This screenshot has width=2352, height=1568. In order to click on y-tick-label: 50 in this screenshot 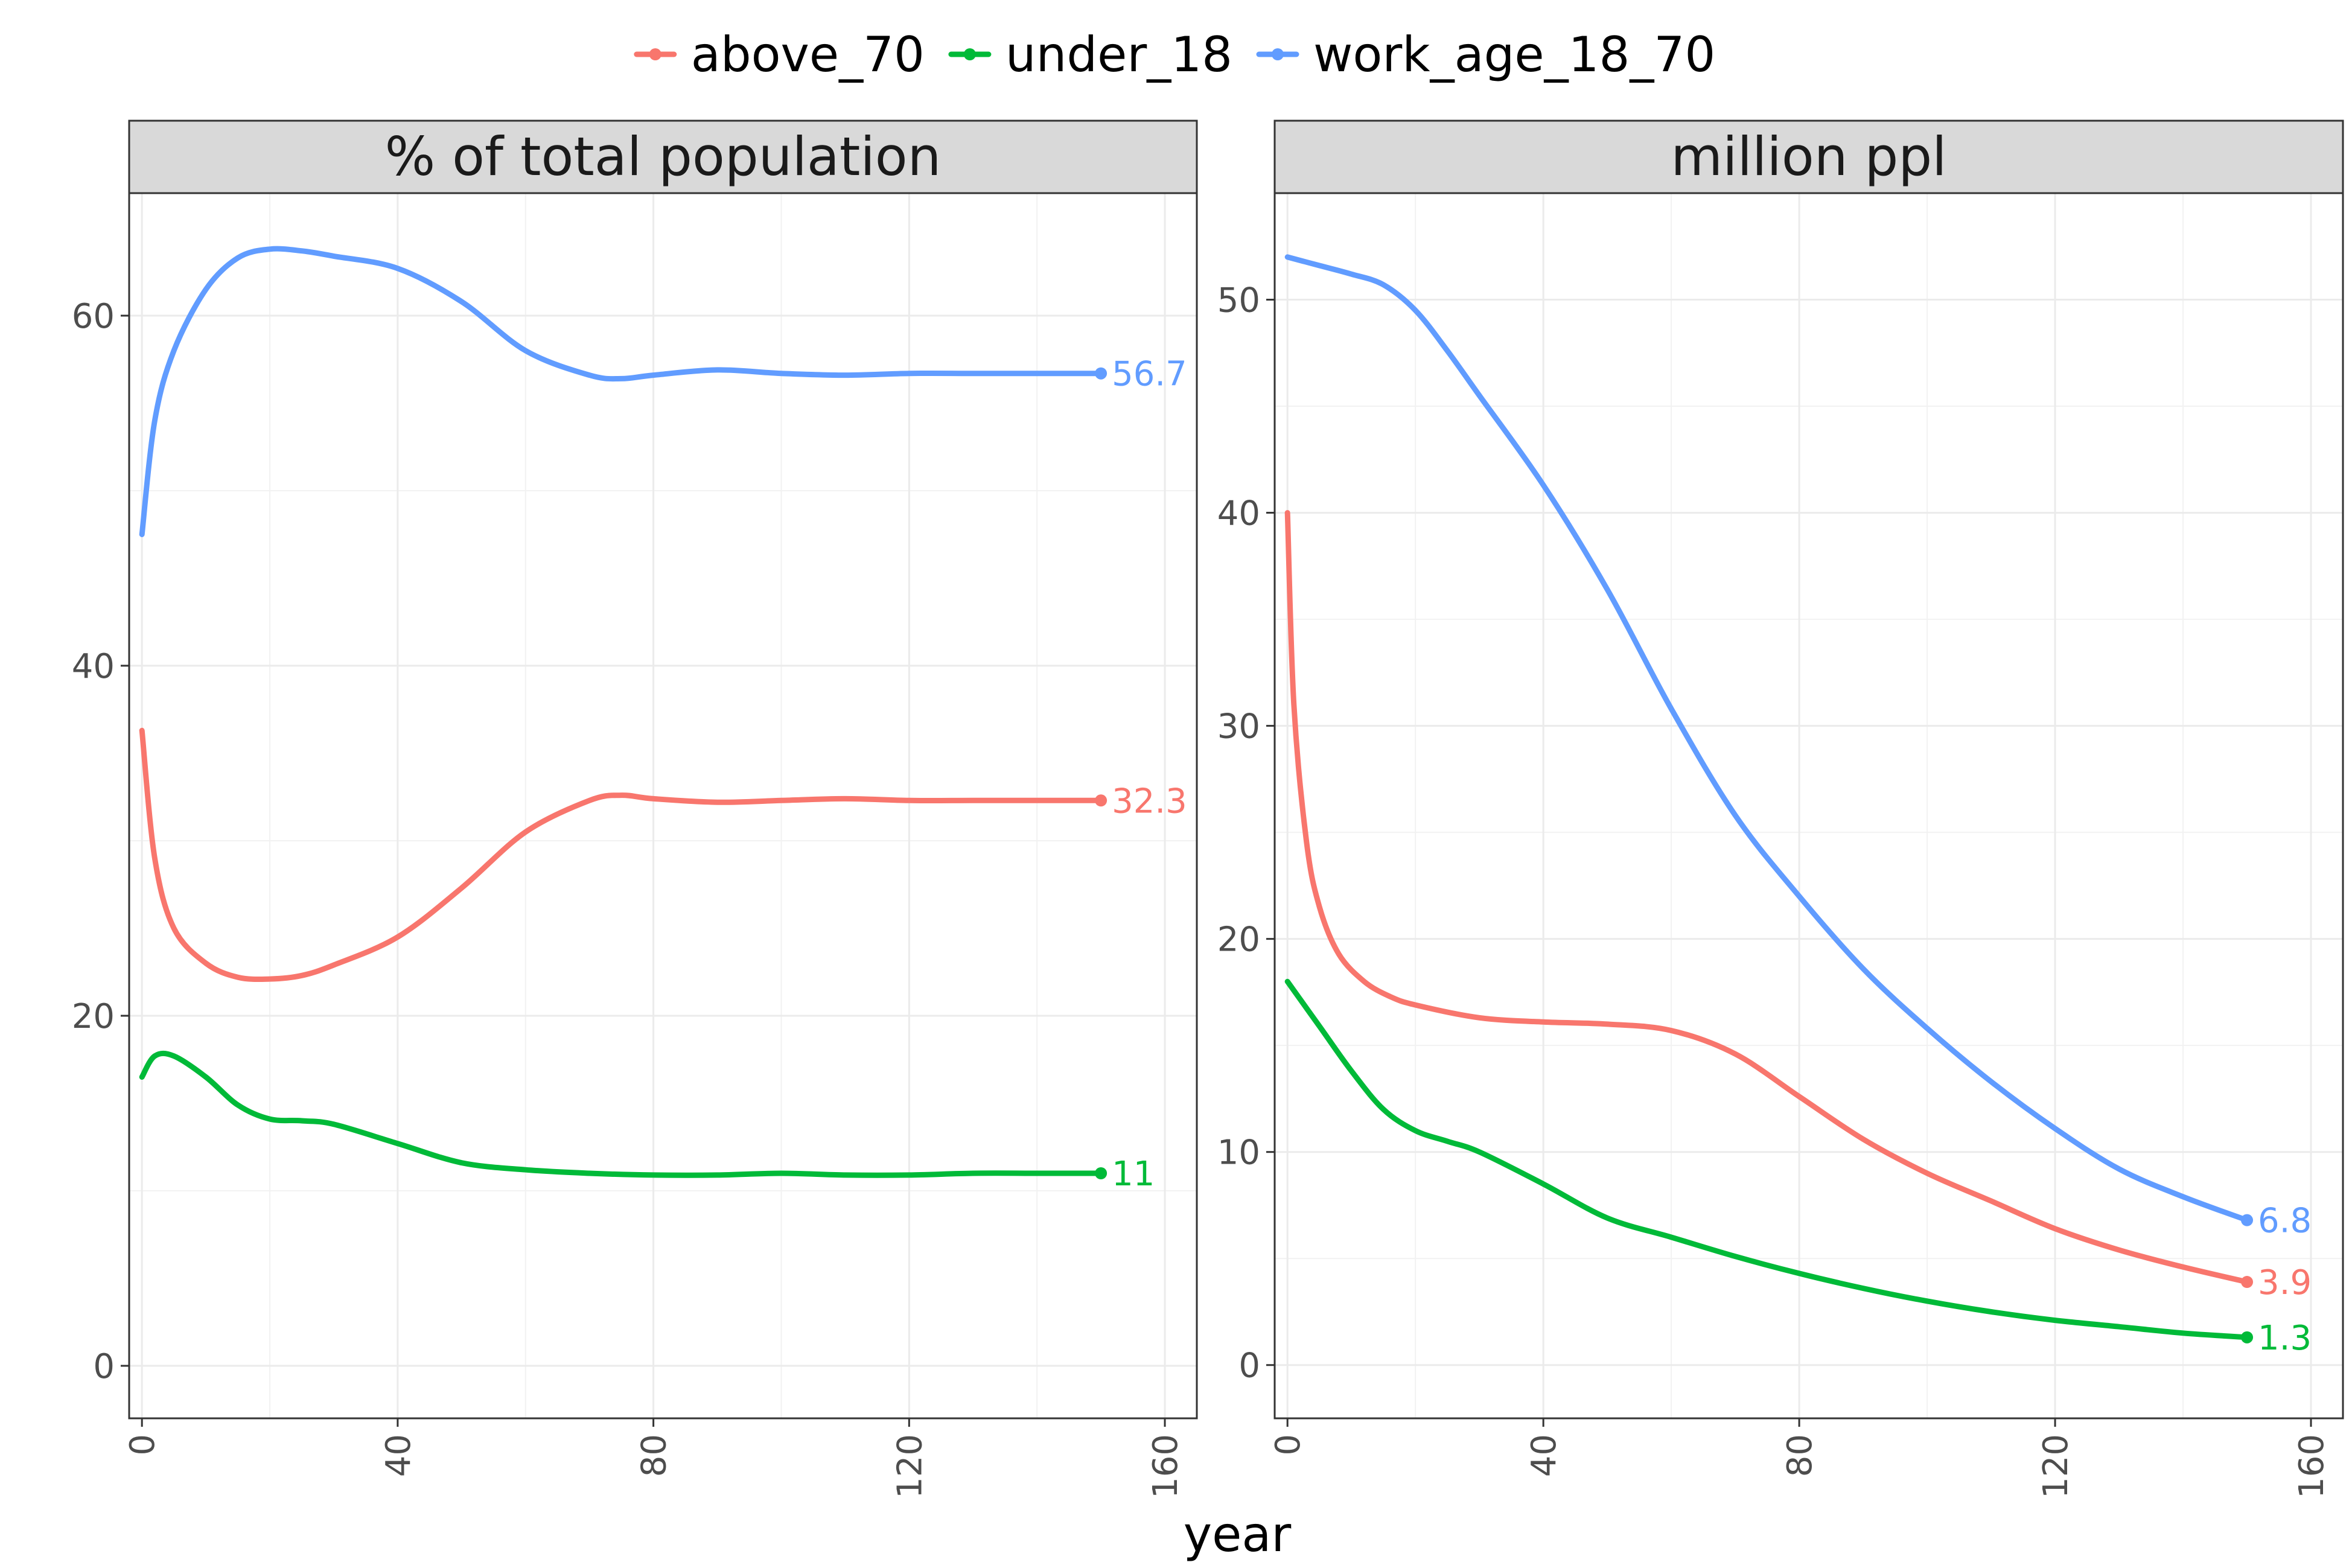, I will do `click(1238, 300)`.